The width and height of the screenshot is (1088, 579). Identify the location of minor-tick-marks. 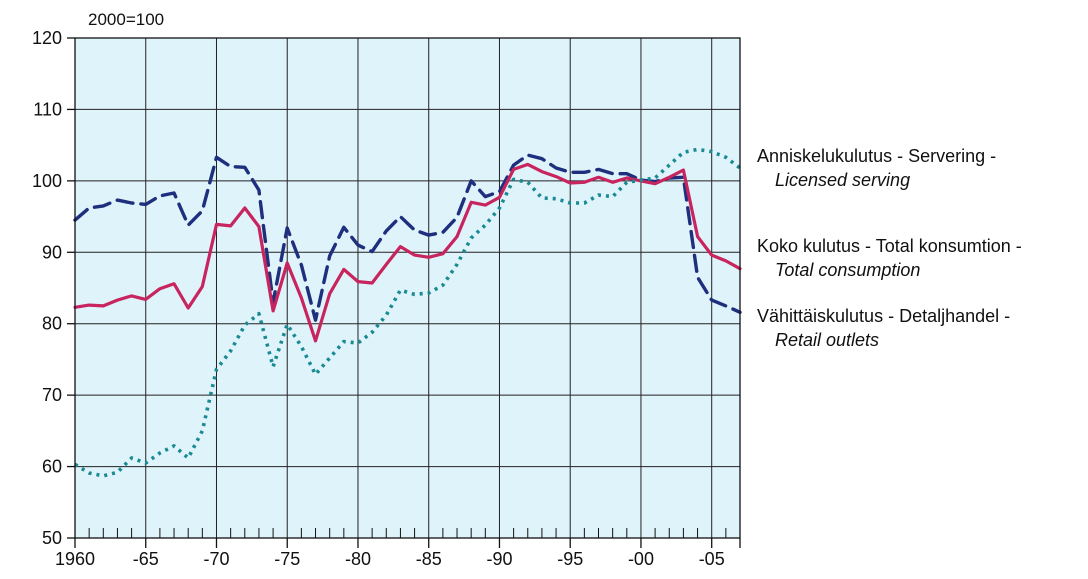
(414, 538).